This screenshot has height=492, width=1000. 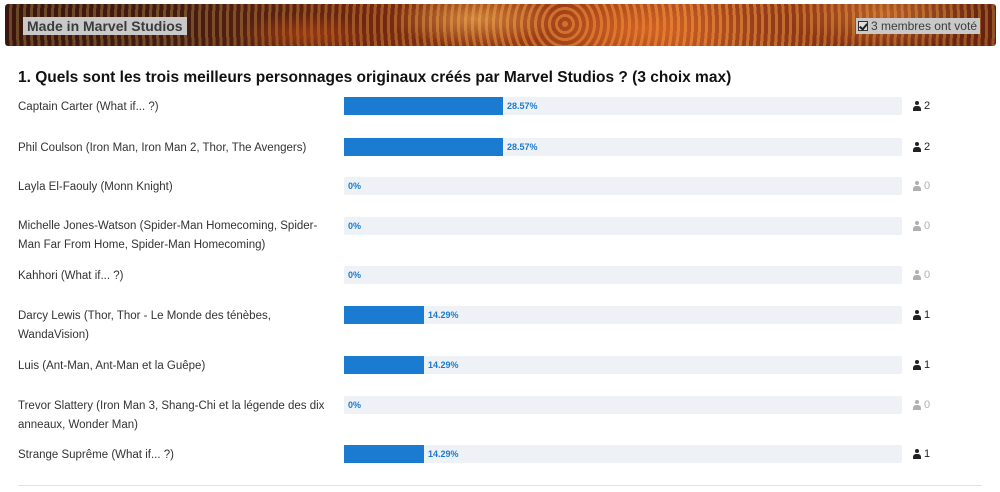 What do you see at coordinates (96, 455) in the screenshot?
I see `poll-option-label: Strange Suprême (What if... ?)` at bounding box center [96, 455].